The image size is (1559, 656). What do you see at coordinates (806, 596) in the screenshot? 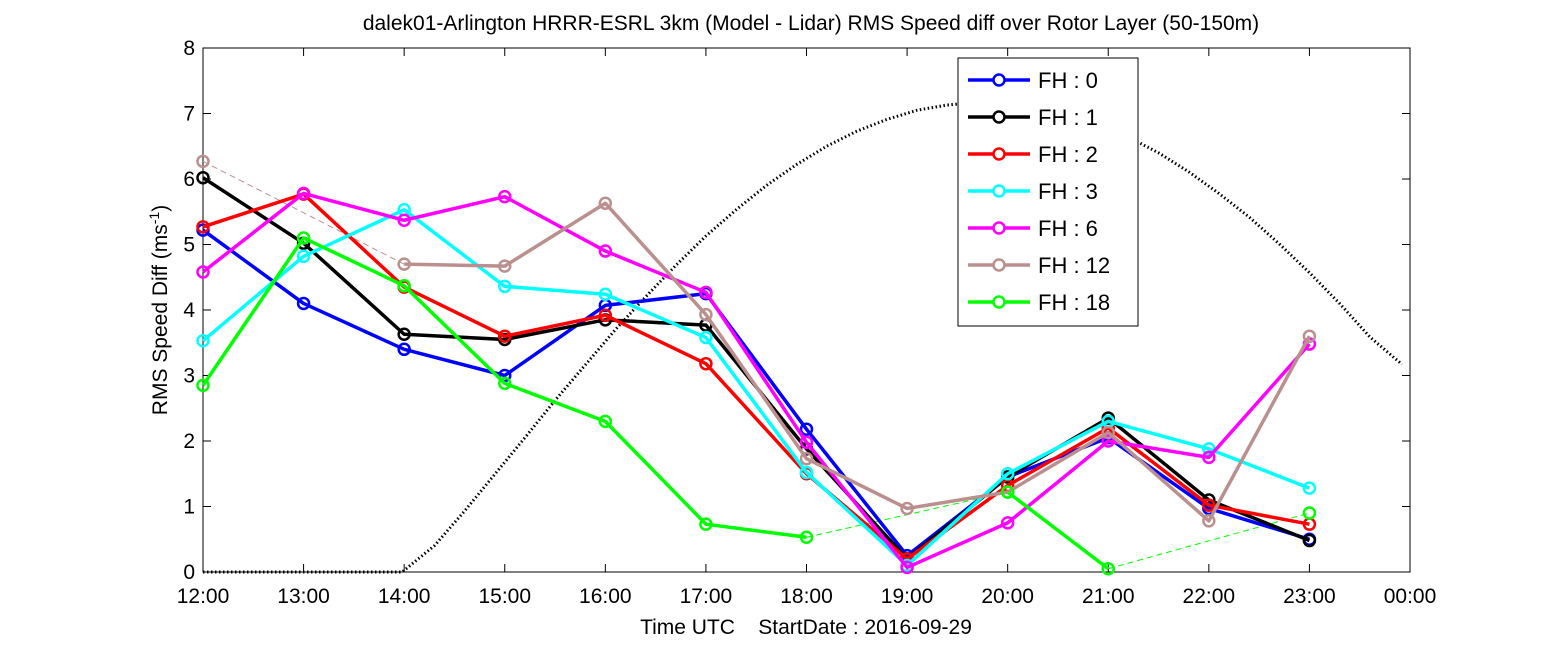
I see `x-tick-label: 18:00` at bounding box center [806, 596].